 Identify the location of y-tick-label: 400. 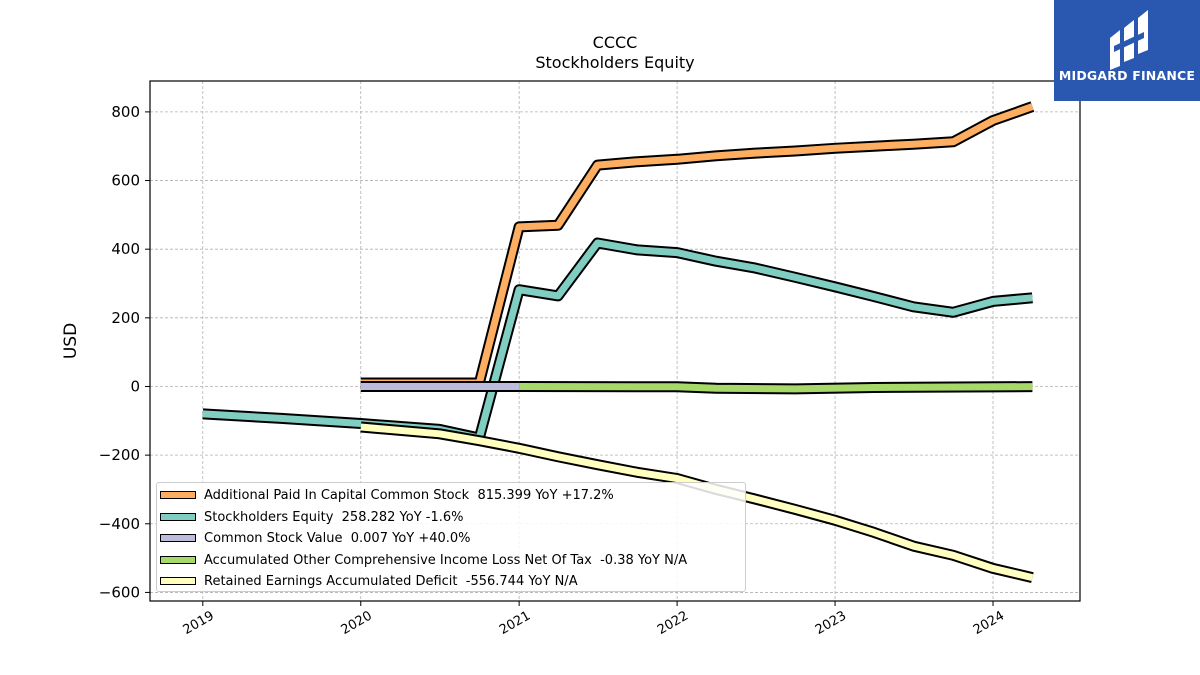
(125, 249).